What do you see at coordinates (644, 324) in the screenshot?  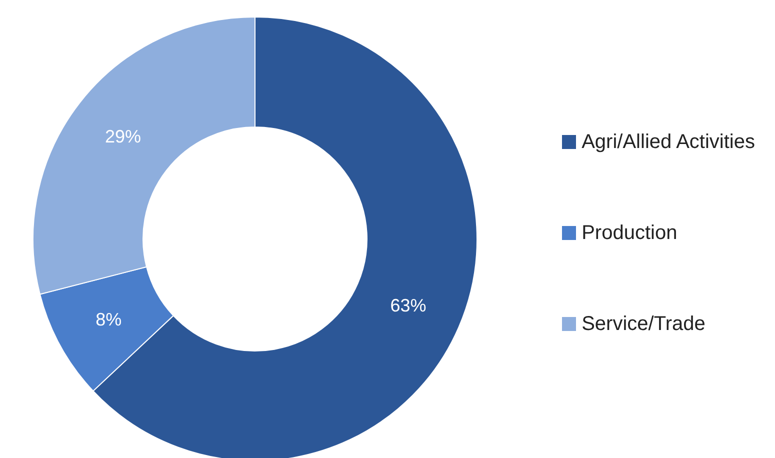 I see `legend-label: Service/Trade` at bounding box center [644, 324].